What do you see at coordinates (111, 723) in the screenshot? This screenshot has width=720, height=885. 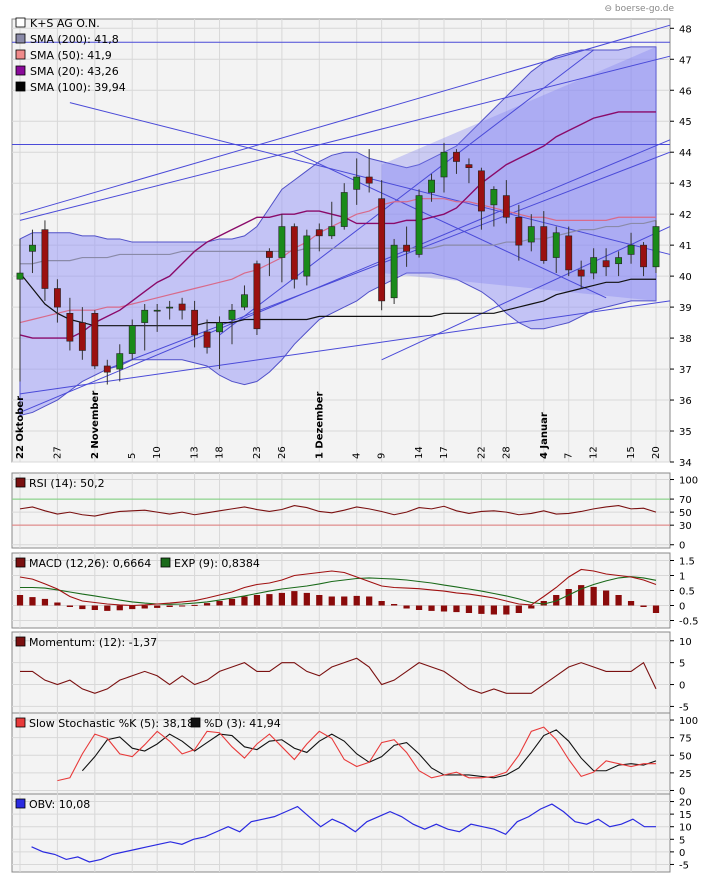 I see `legend-label: Slow Stochastic %K (5): 38,18` at bounding box center [111, 723].